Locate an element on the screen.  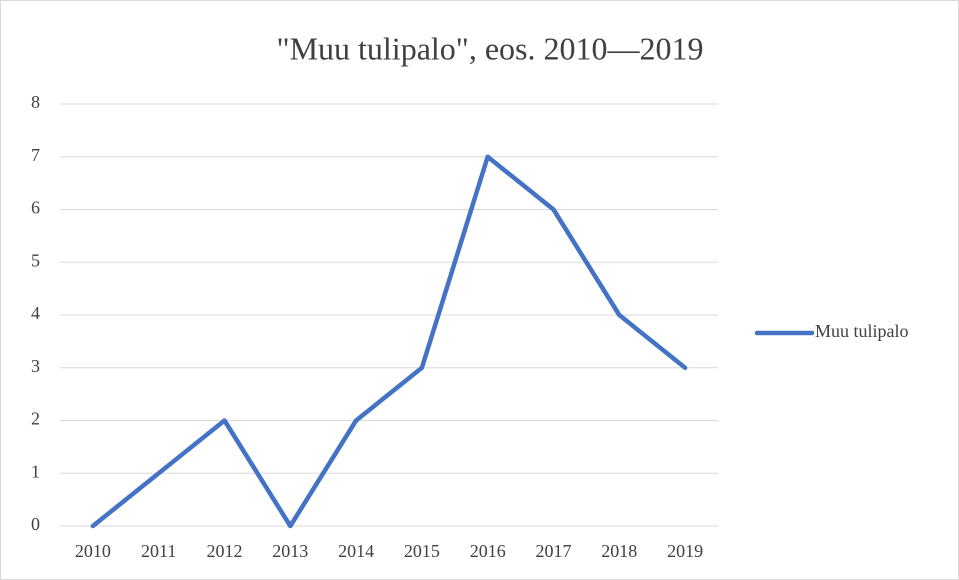
y-tick-label: 8 is located at coordinates (35, 102).